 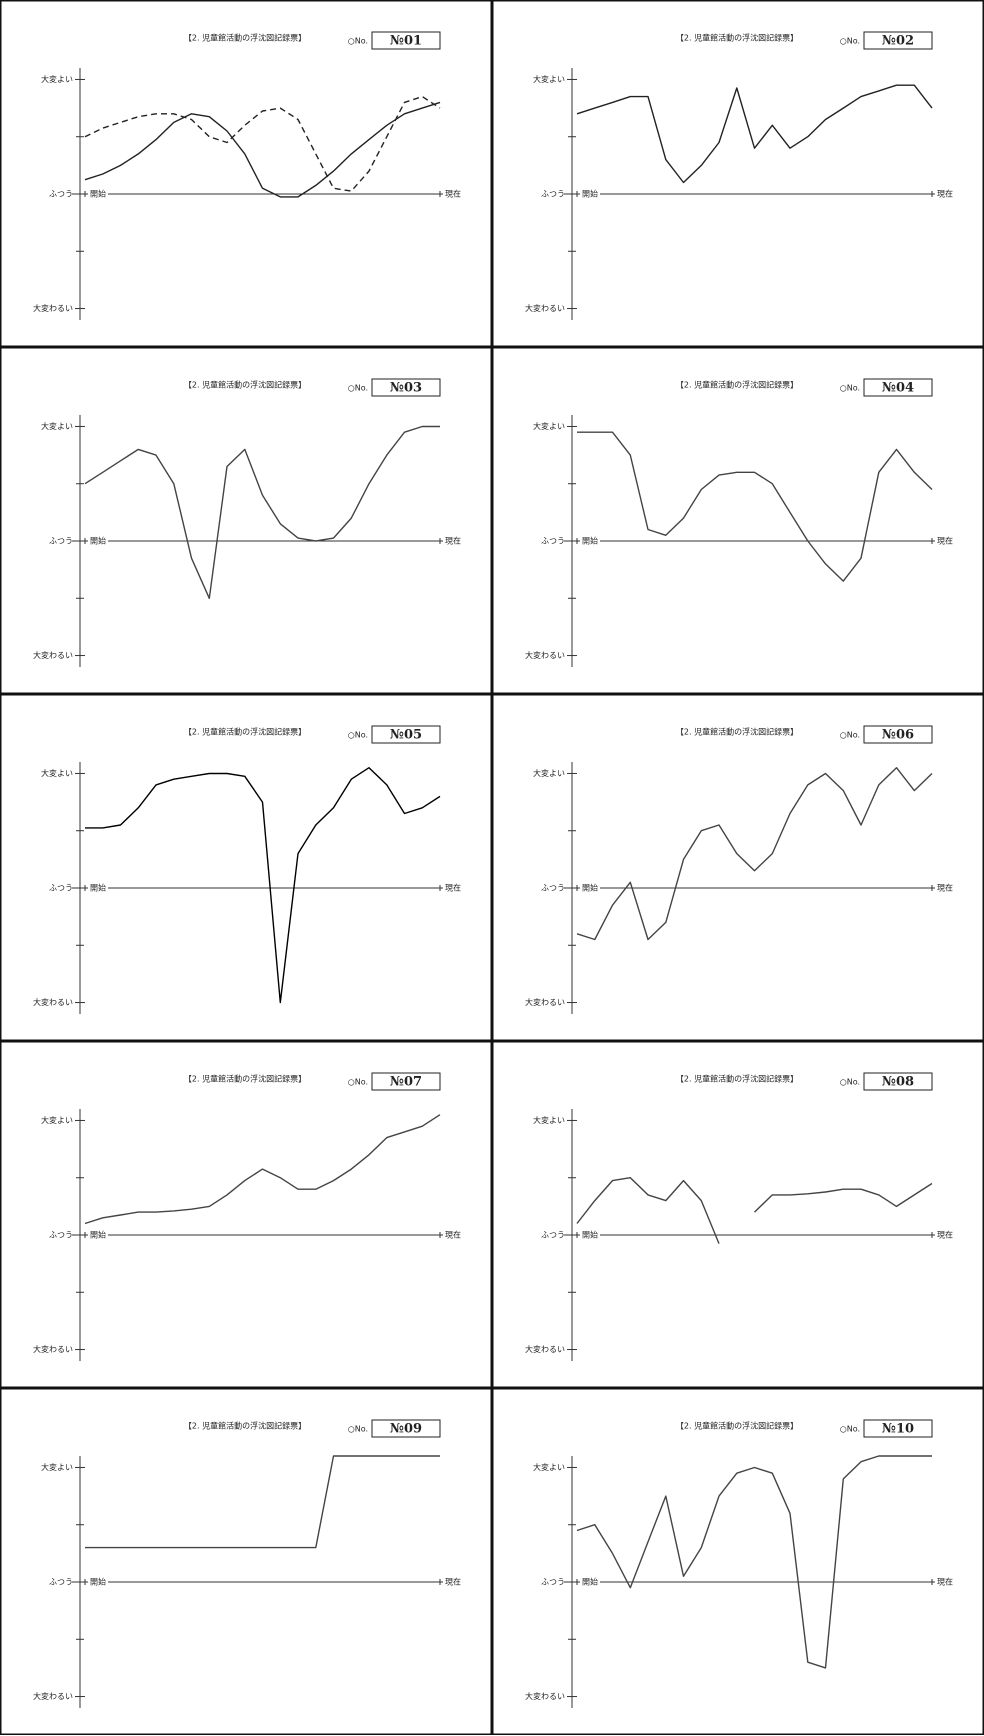 I want to click on form-id: №03, so click(x=406, y=388).